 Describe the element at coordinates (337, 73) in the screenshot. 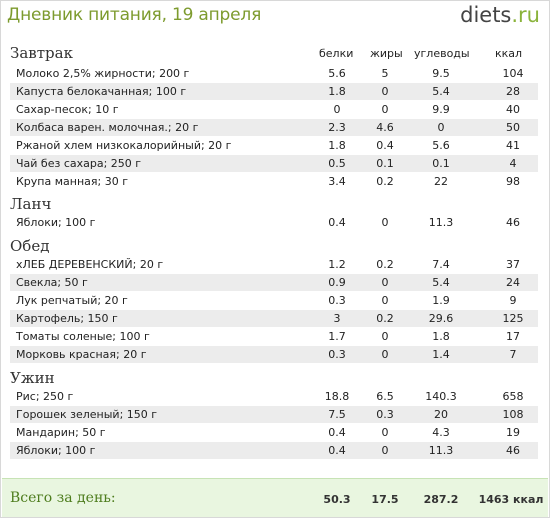

I see `protein-value: 5.6` at that location.